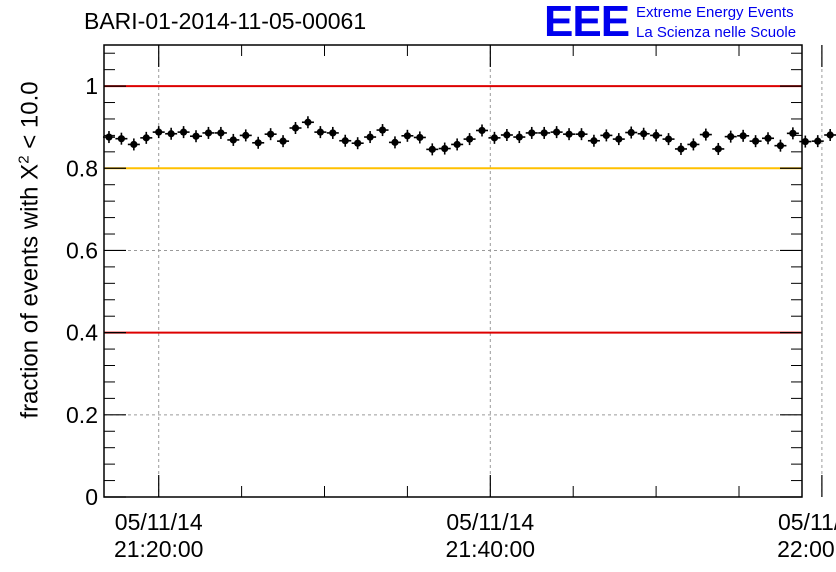 Image resolution: width=836 pixels, height=572 pixels. Describe the element at coordinates (82, 250) in the screenshot. I see `y-tick-label-3: 0.6` at that location.